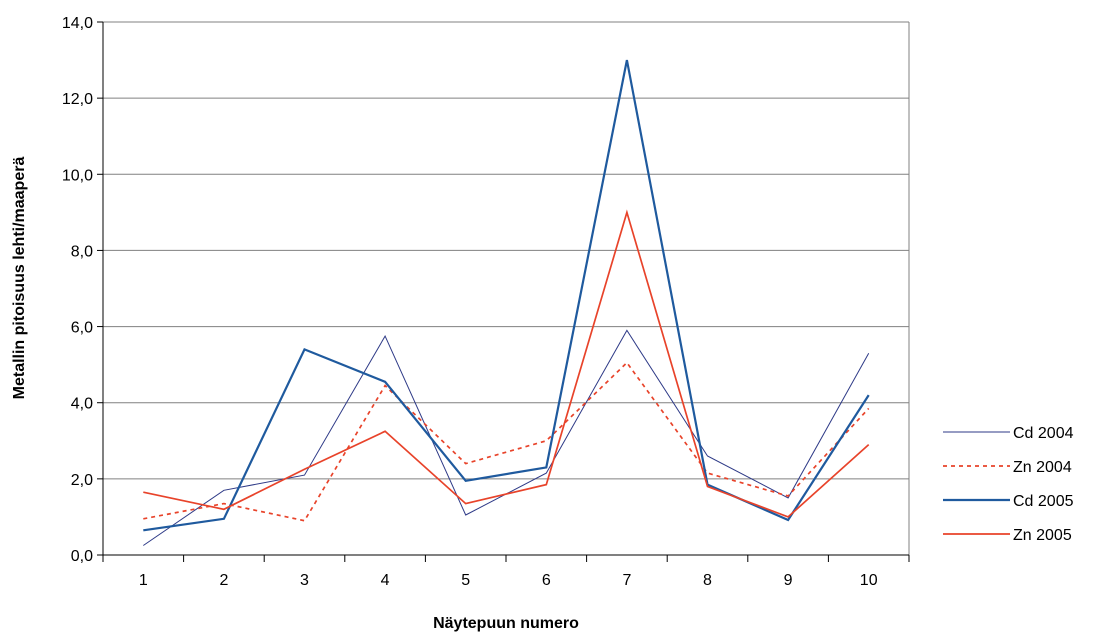 The height and width of the screenshot is (635, 1100). Describe the element at coordinates (1043, 433) in the screenshot. I see `legend-label: Cd 2004` at that location.